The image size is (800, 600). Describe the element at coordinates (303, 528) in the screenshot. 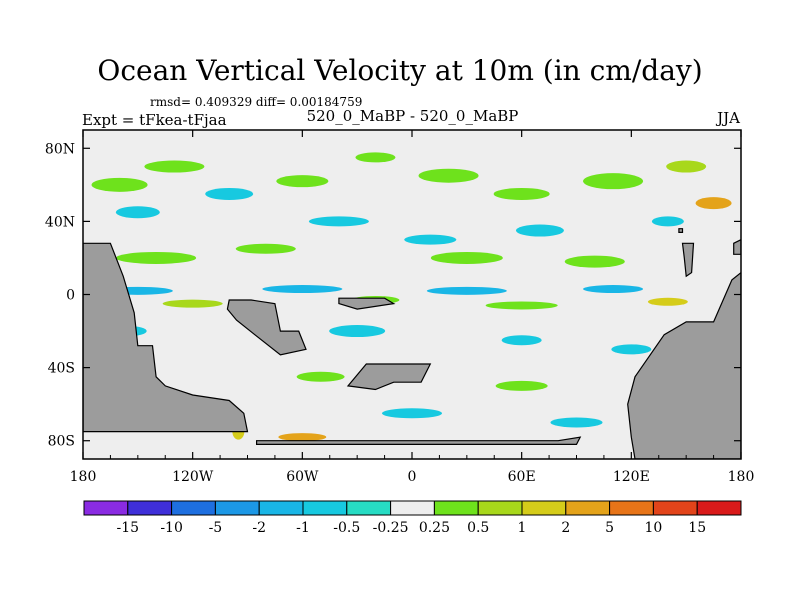

I see `colorbar-label: -1` at that location.